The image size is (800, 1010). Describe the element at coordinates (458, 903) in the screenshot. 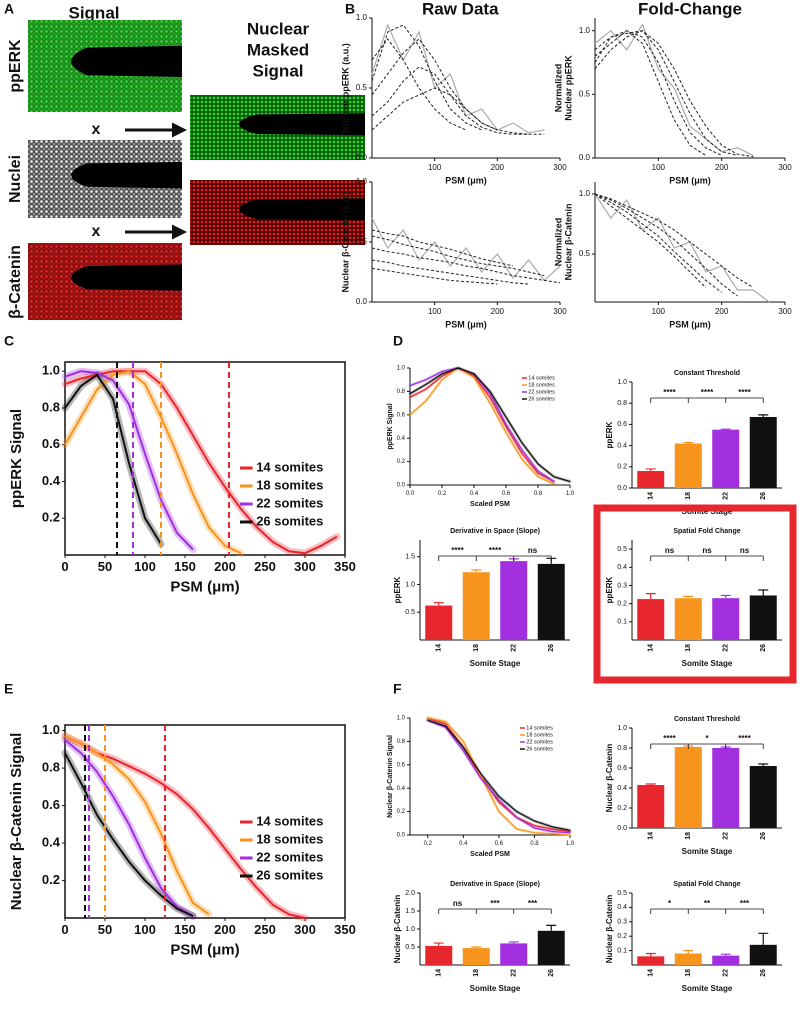

I see `significance-label: ns` at that location.